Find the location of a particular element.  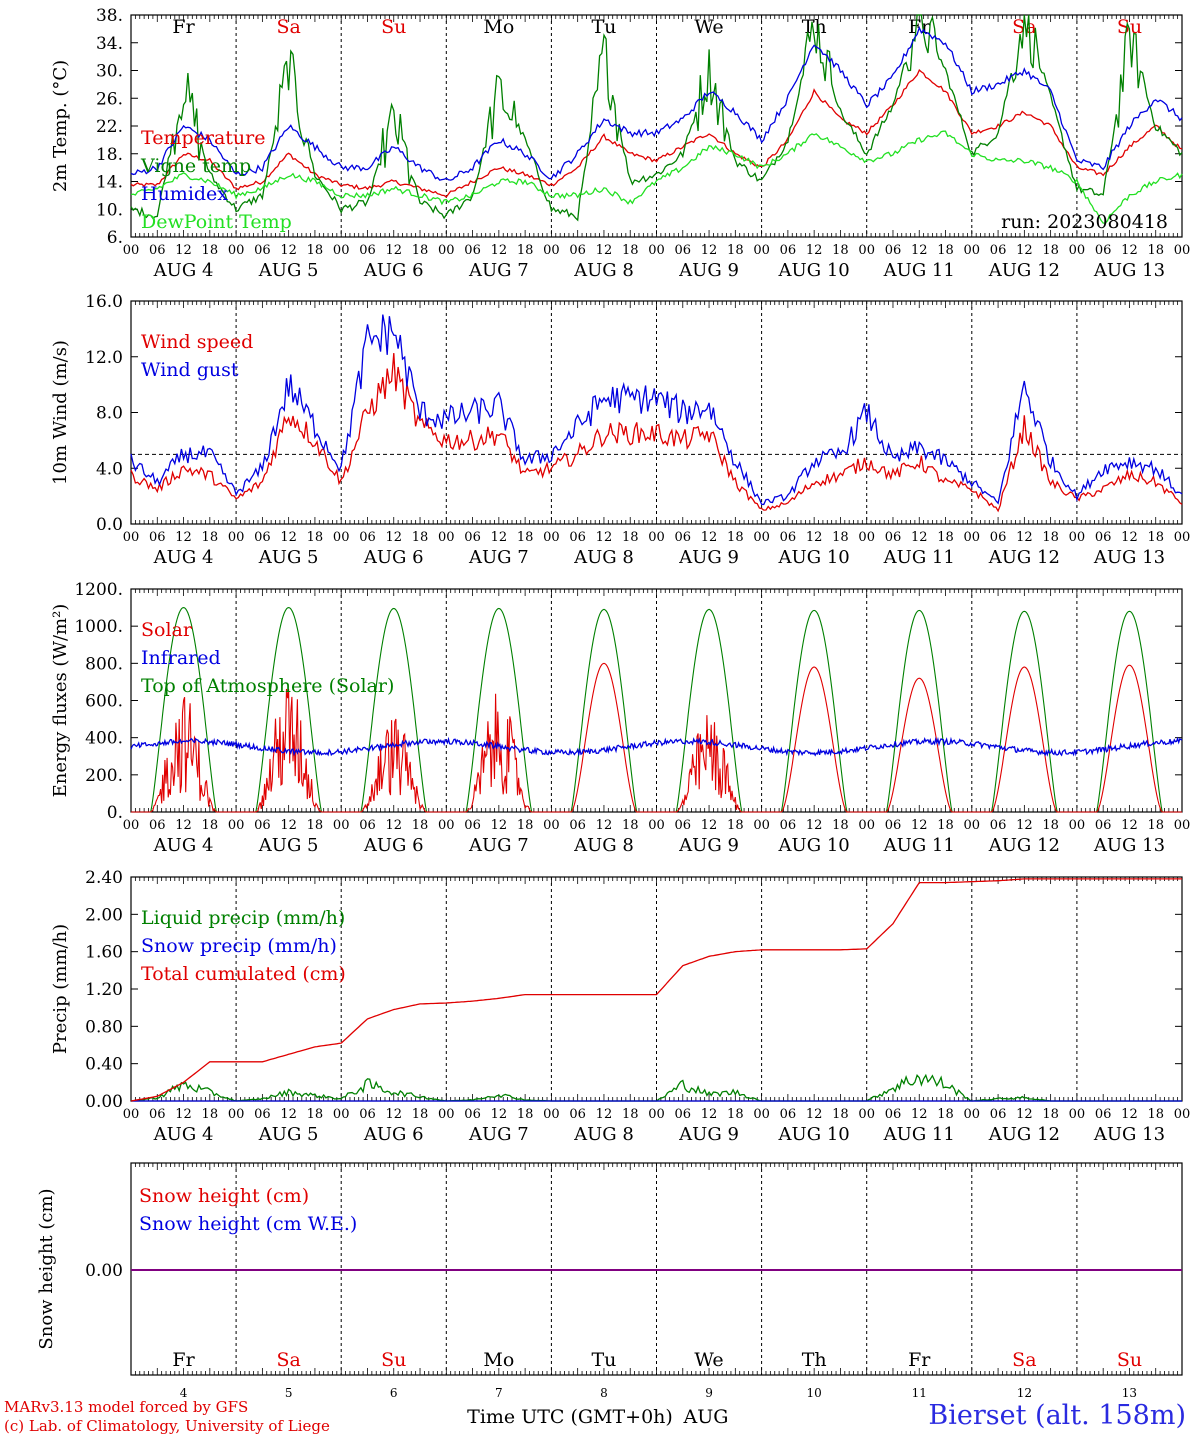

temp-date-label: AUG 10 is located at coordinates (814, 270).